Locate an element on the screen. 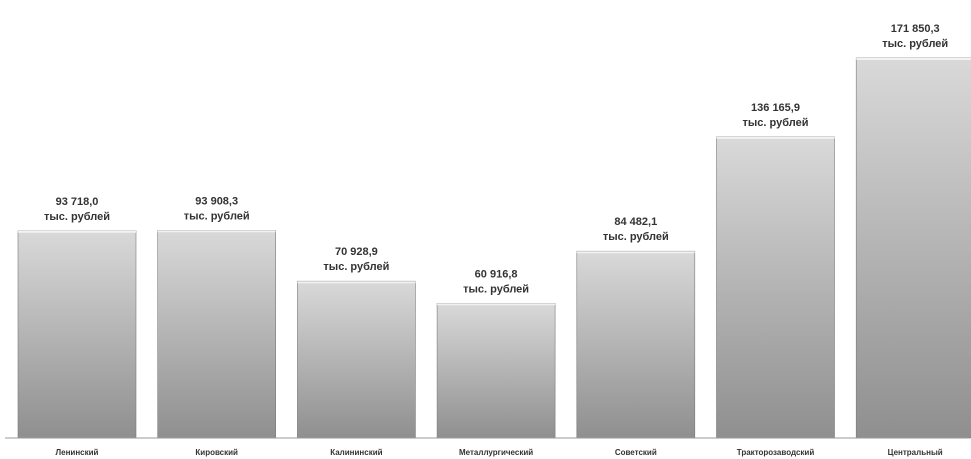 The height and width of the screenshot is (459, 971). data-label-value: 84 482,1 is located at coordinates (635, 222).